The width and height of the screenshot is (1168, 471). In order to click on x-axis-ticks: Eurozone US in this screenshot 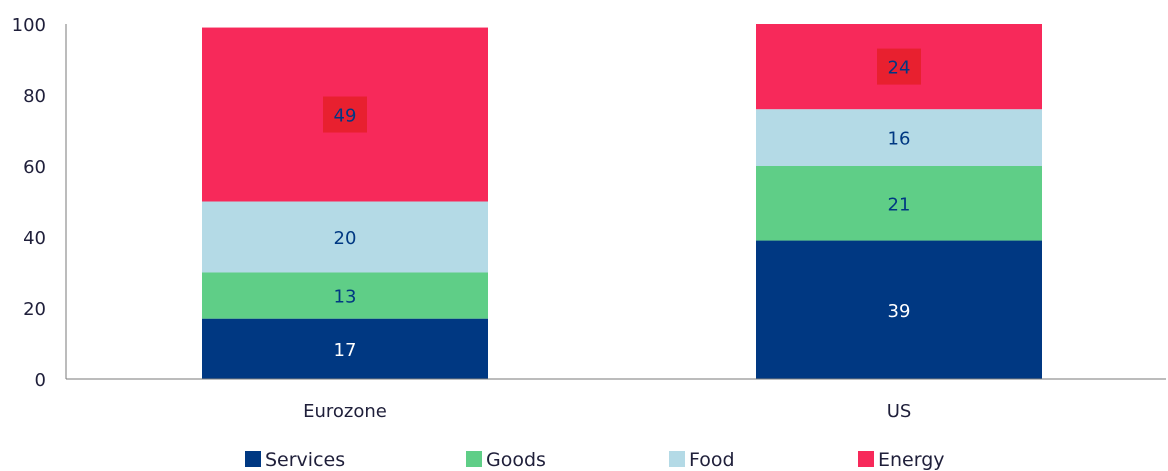, I will do `click(607, 411)`.